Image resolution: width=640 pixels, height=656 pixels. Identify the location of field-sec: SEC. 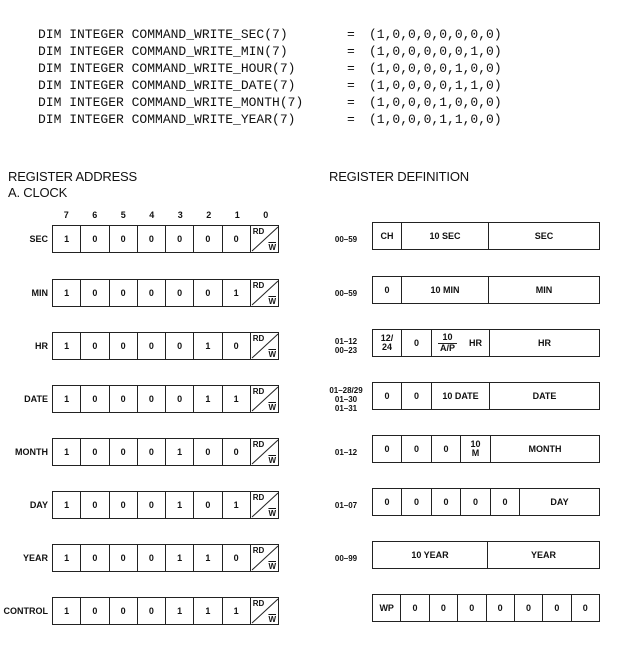
(544, 236).